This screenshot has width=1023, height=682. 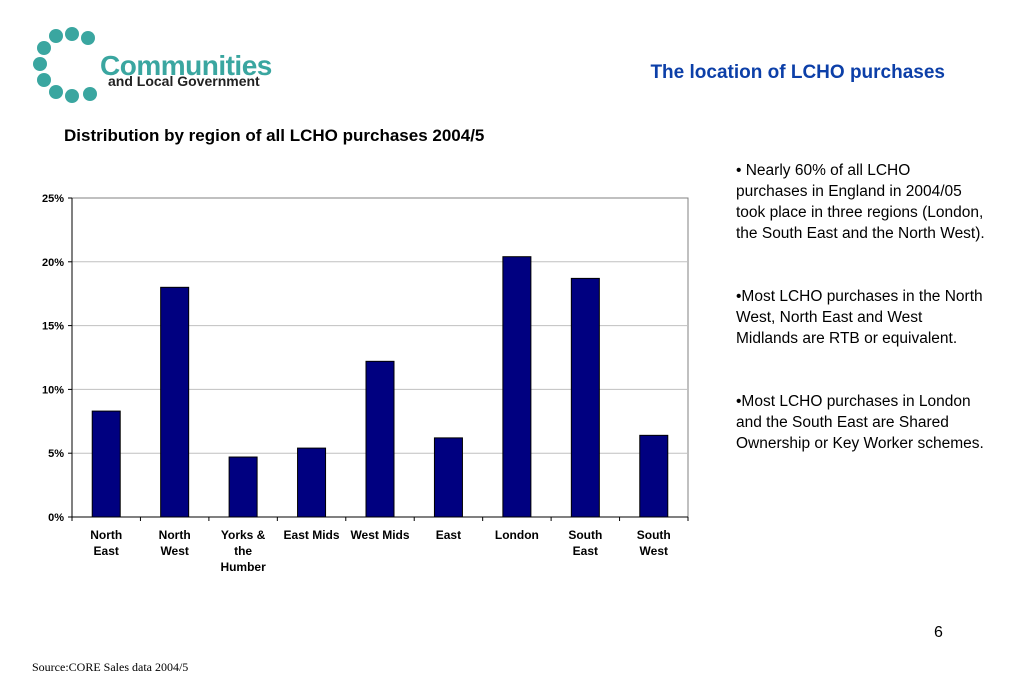 I want to click on logo: Communities, so click(x=150, y=66).